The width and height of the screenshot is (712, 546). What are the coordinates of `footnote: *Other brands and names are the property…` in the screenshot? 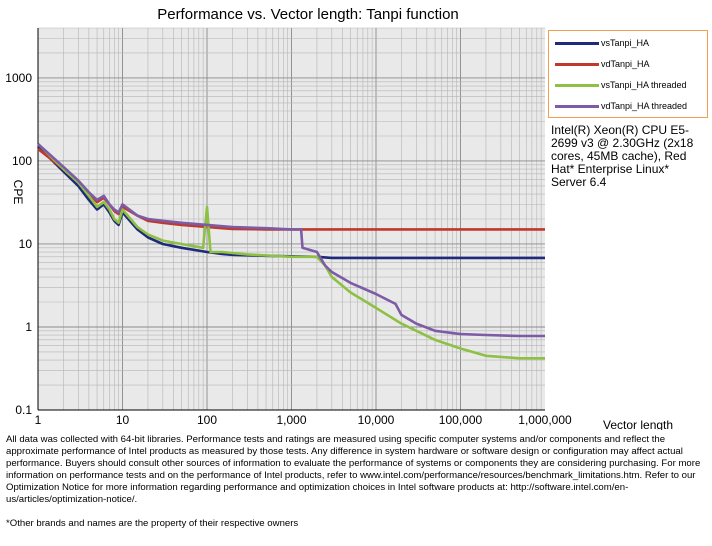 It's located at (152, 523).